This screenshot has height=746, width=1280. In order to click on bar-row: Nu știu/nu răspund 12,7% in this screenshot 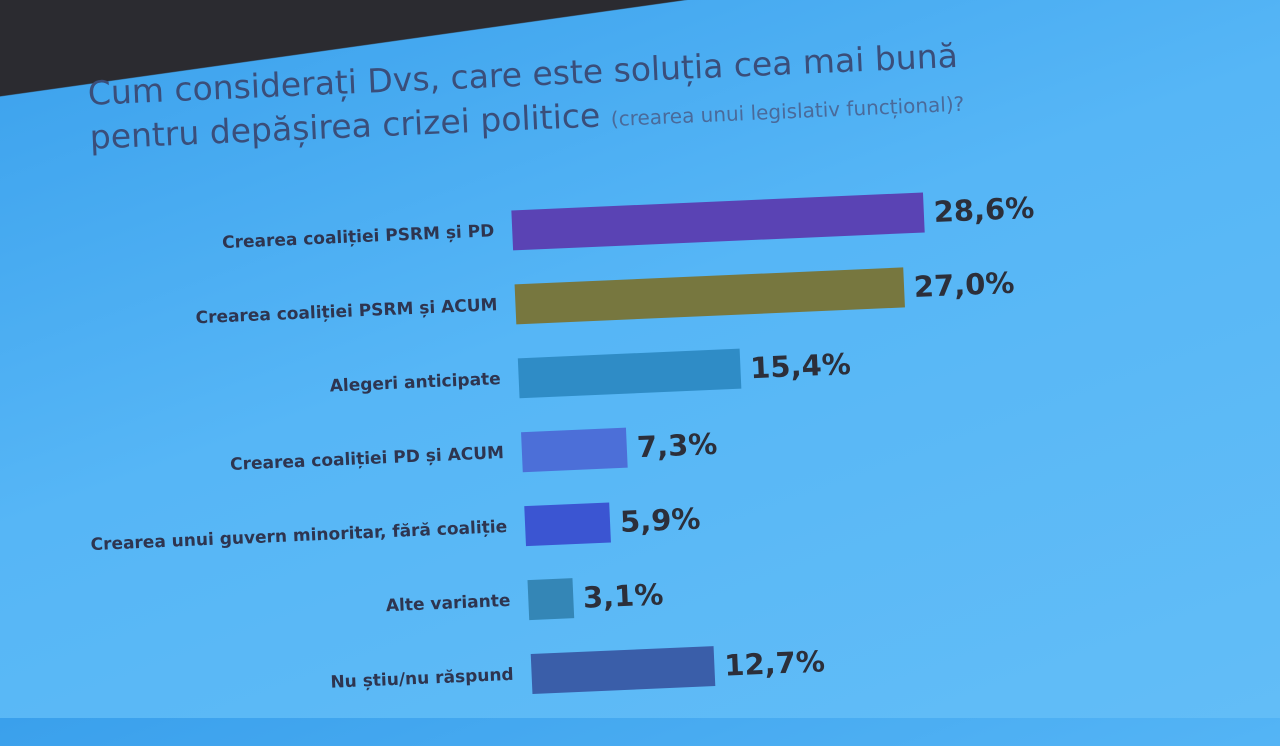, I will do `click(459, 677)`.